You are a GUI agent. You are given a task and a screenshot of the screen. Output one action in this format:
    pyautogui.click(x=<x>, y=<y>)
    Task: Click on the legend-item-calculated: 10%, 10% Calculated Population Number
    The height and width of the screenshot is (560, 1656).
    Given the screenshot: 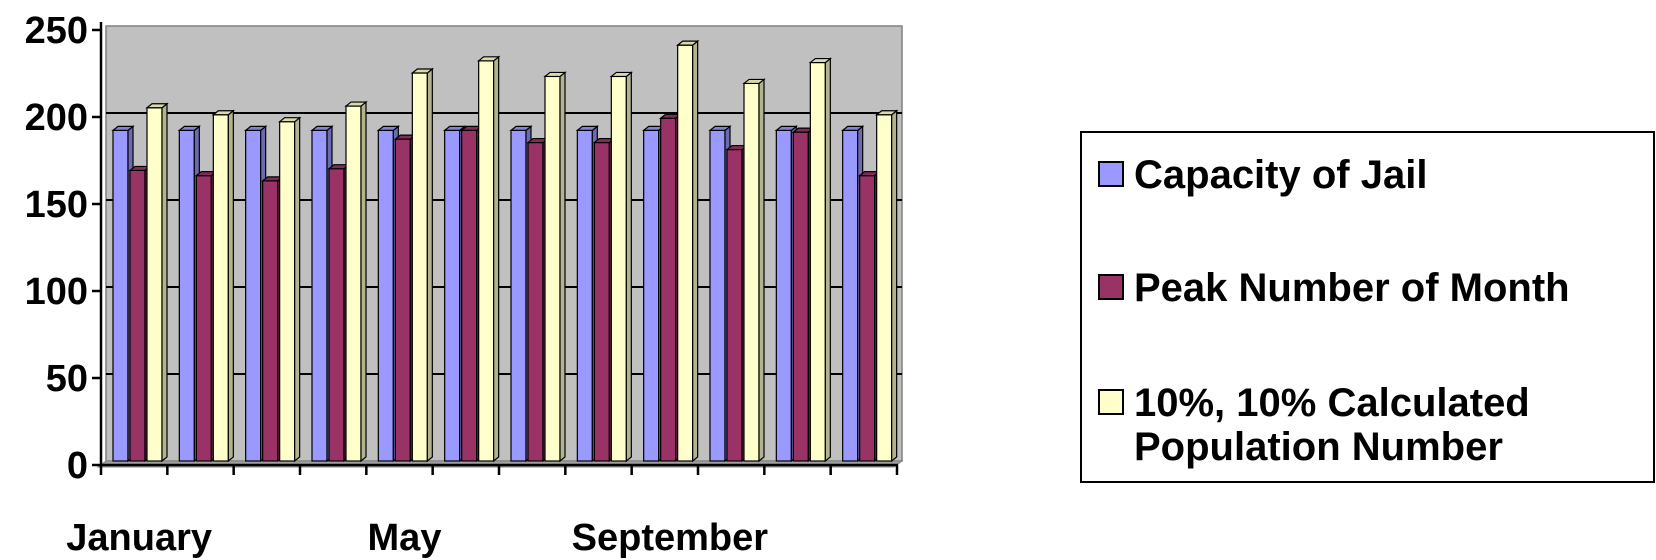 What is the action you would take?
    pyautogui.click(x=1314, y=425)
    